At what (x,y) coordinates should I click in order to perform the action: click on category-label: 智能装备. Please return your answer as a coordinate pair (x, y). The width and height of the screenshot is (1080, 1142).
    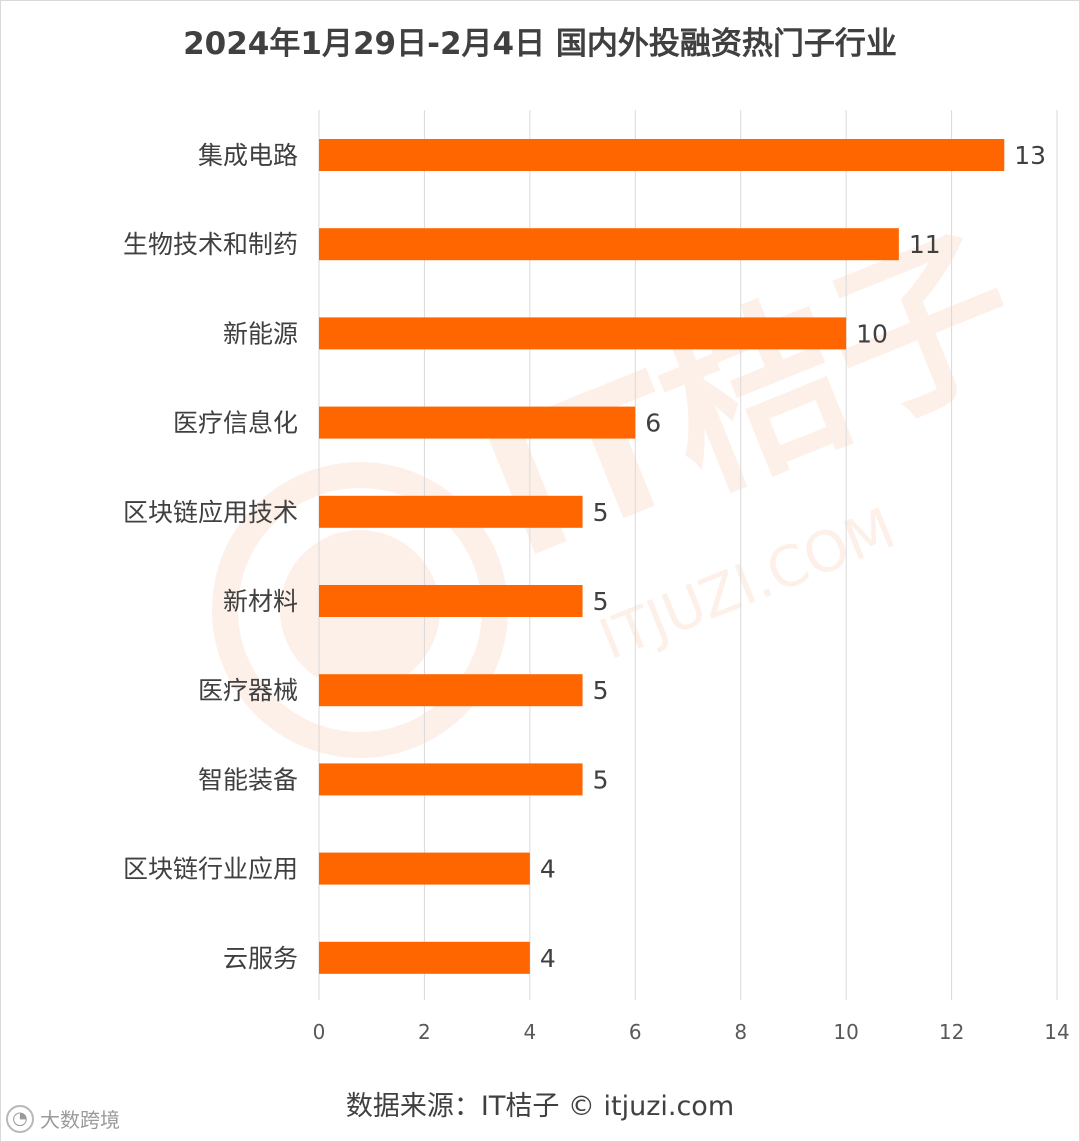
    Looking at the image, I should click on (248, 779).